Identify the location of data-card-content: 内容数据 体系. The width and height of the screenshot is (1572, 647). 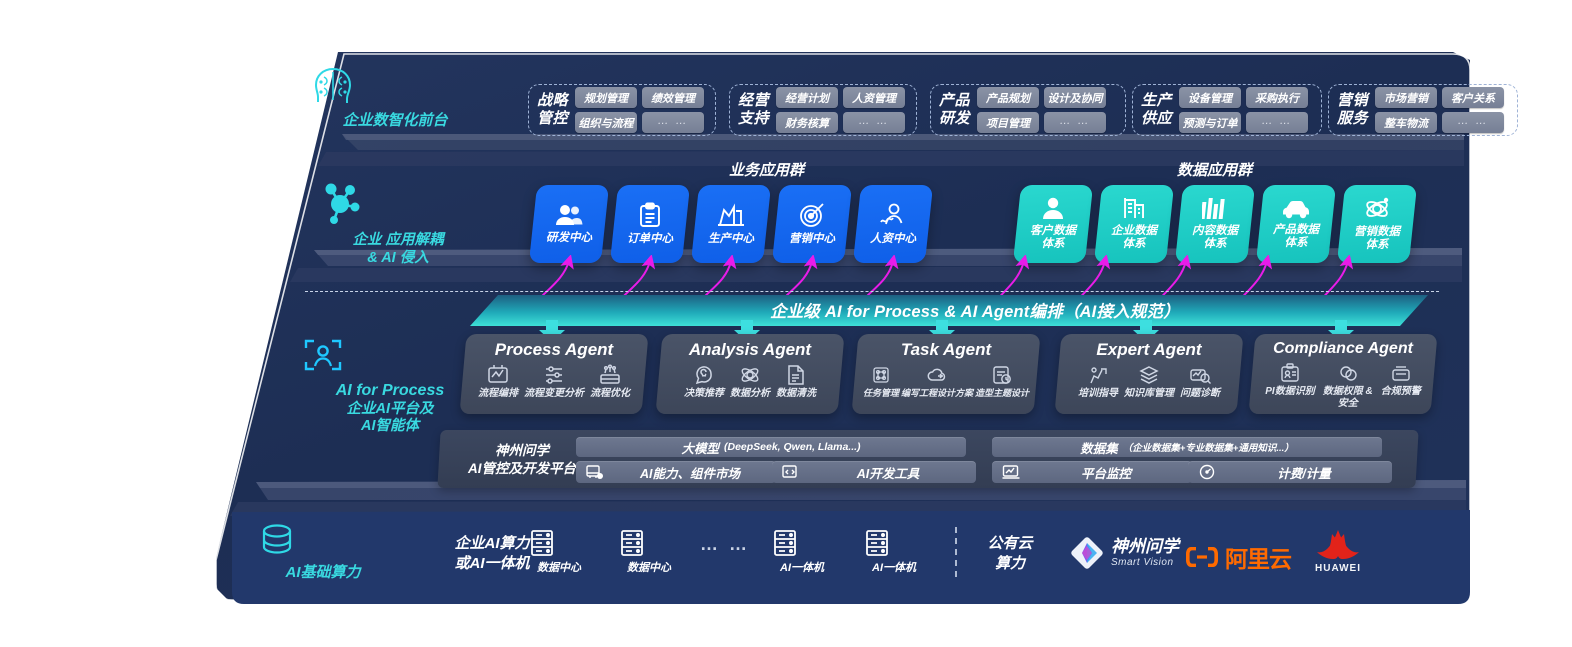
(1215, 224).